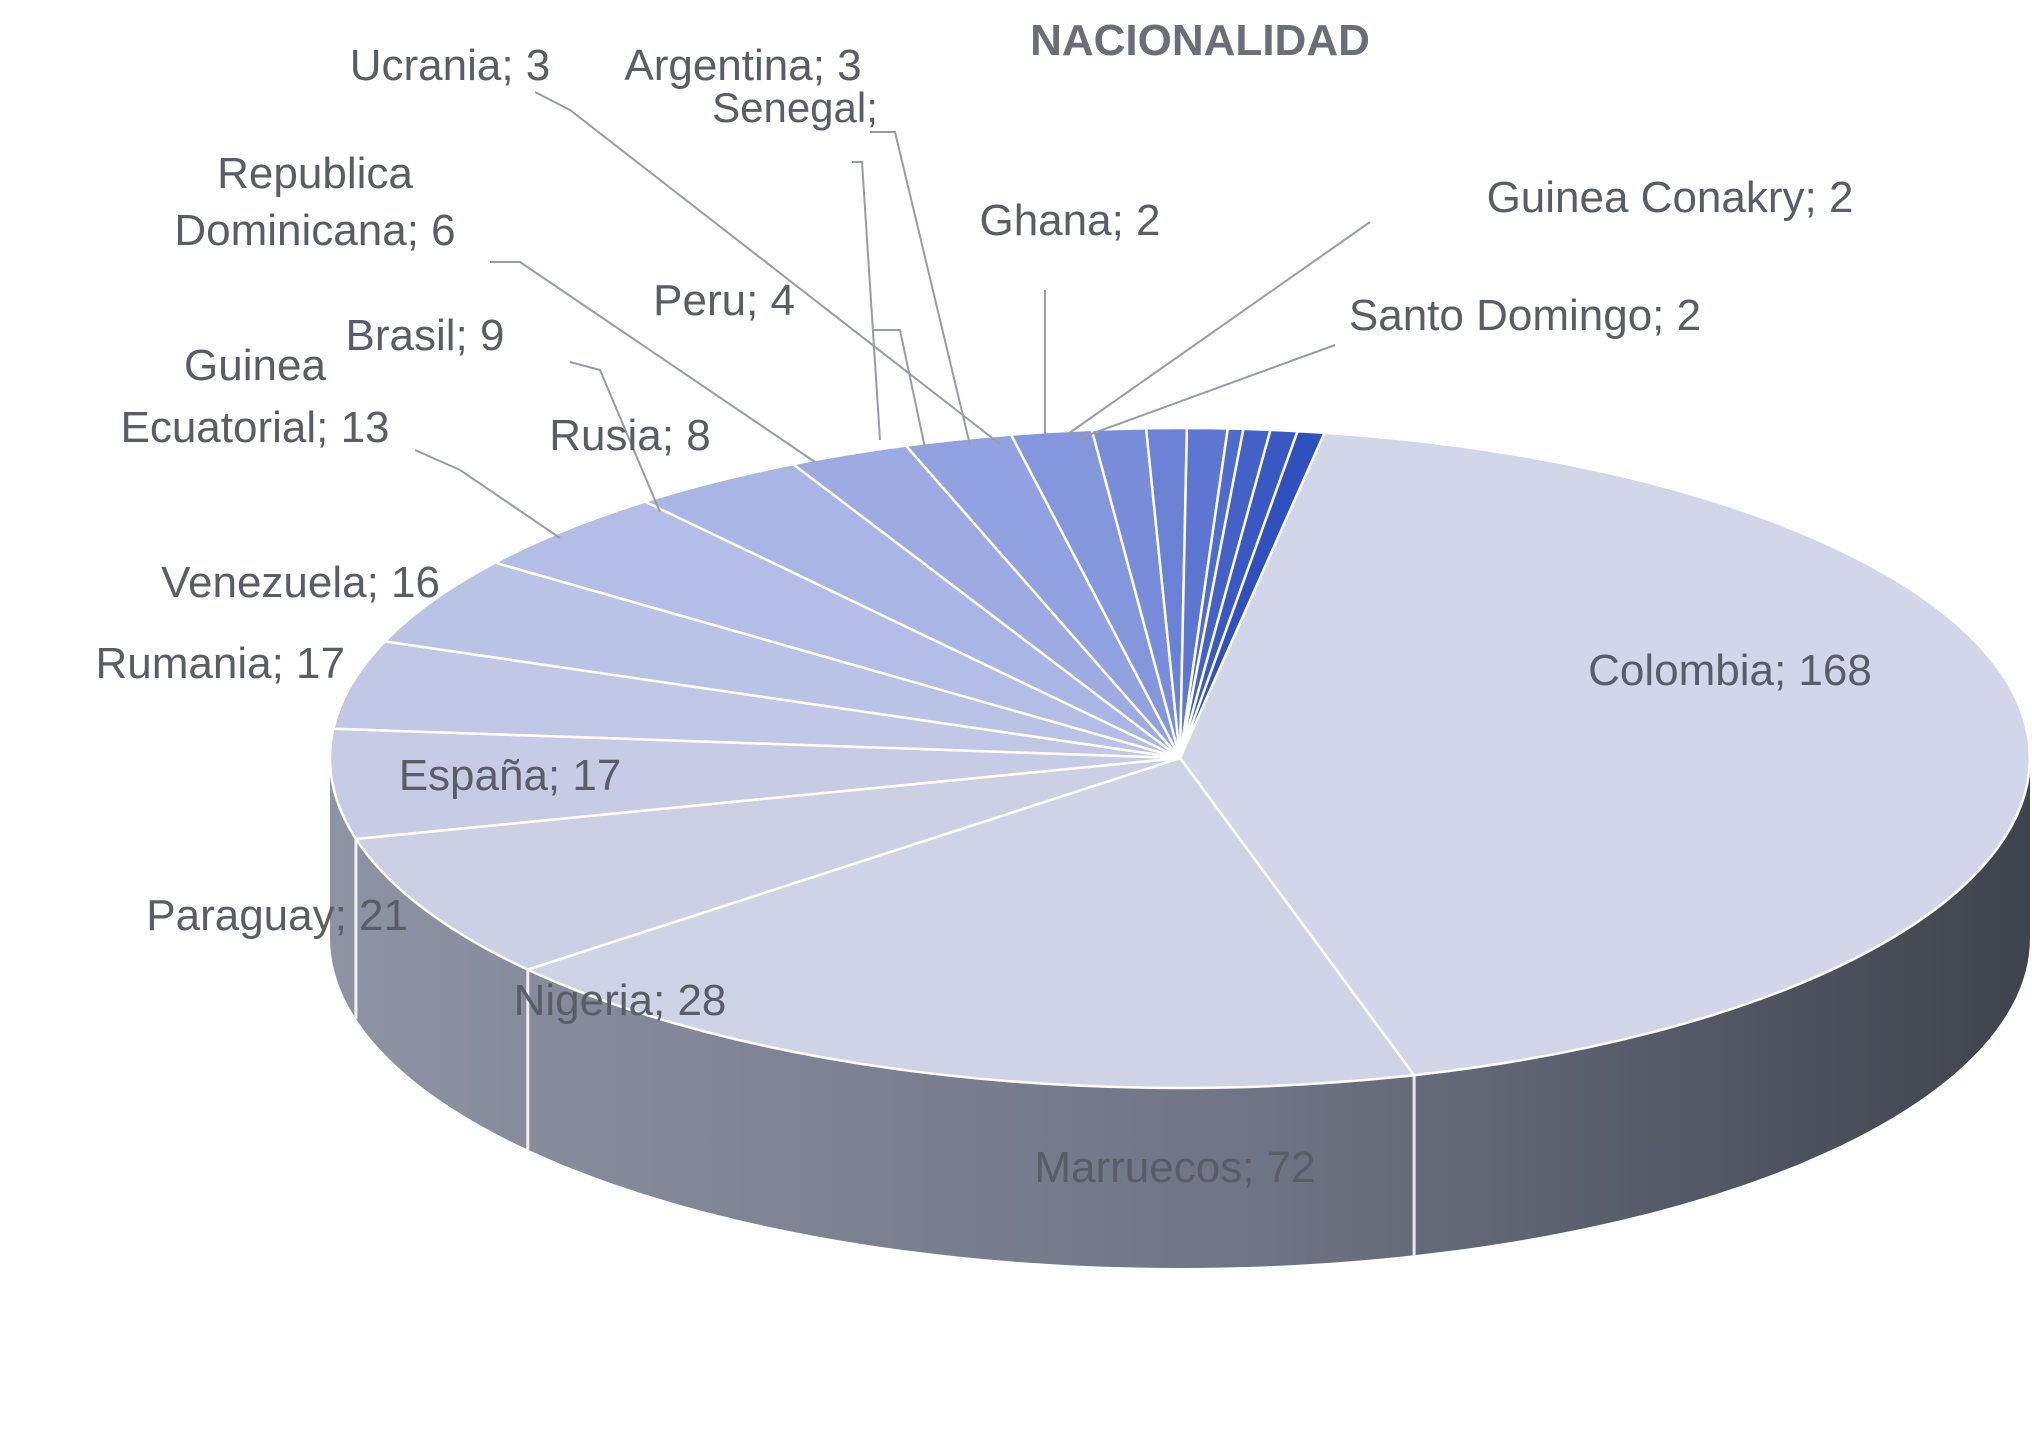 This screenshot has width=2032, height=1436. What do you see at coordinates (1525, 315) in the screenshot?
I see `data-label-santo-domingo: Santo Domingo; 2` at bounding box center [1525, 315].